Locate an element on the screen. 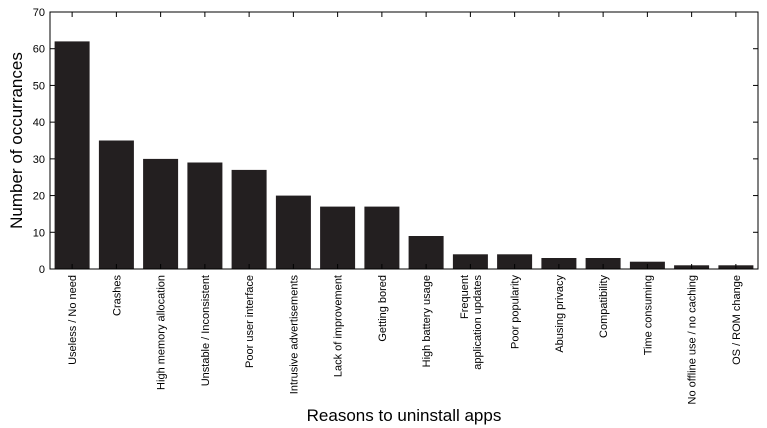 The width and height of the screenshot is (767, 428). y-tick-label: 0 is located at coordinates (42, 270).